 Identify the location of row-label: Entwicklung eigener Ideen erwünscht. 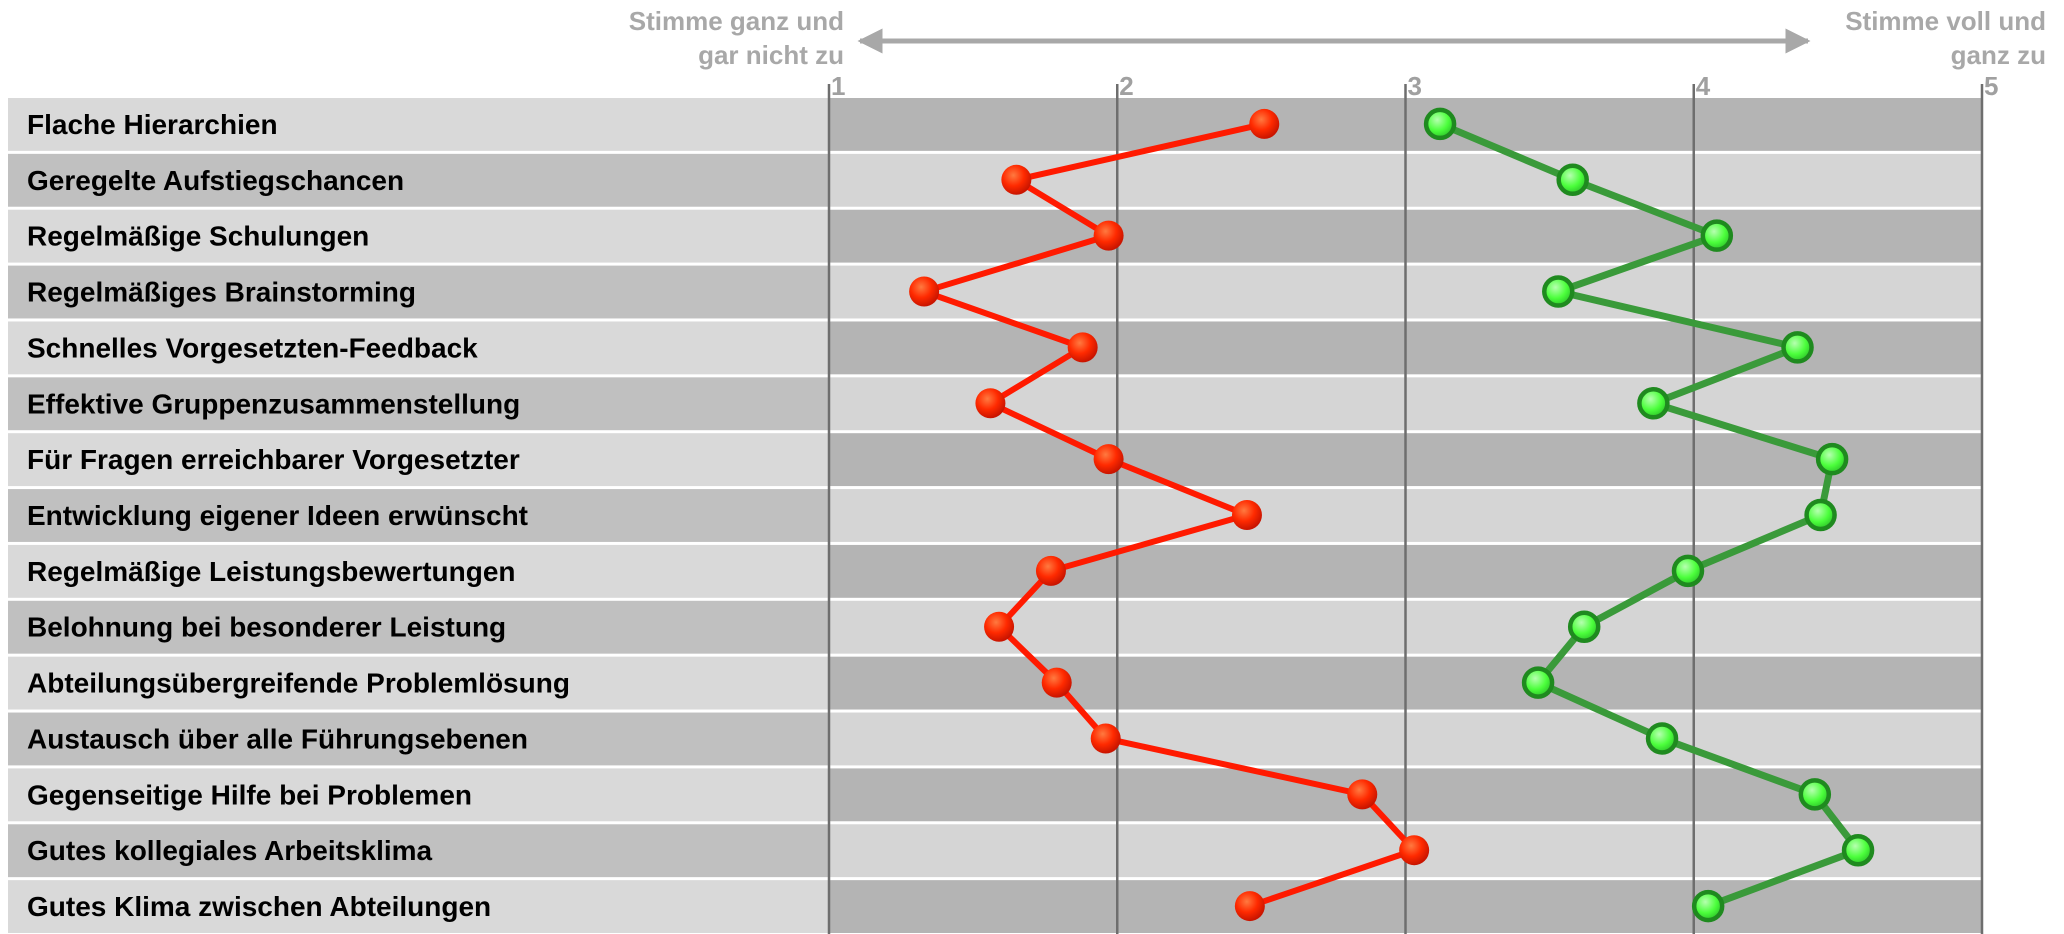
(277, 515).